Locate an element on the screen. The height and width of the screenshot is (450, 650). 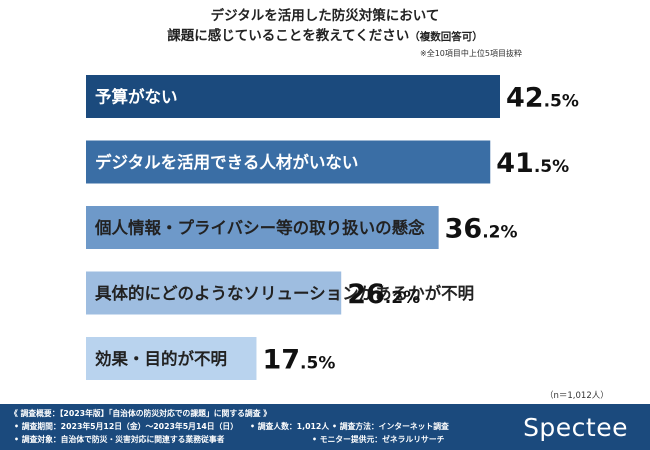
title-line-1: デジタルを活用した防災対策において is located at coordinates (325, 16).